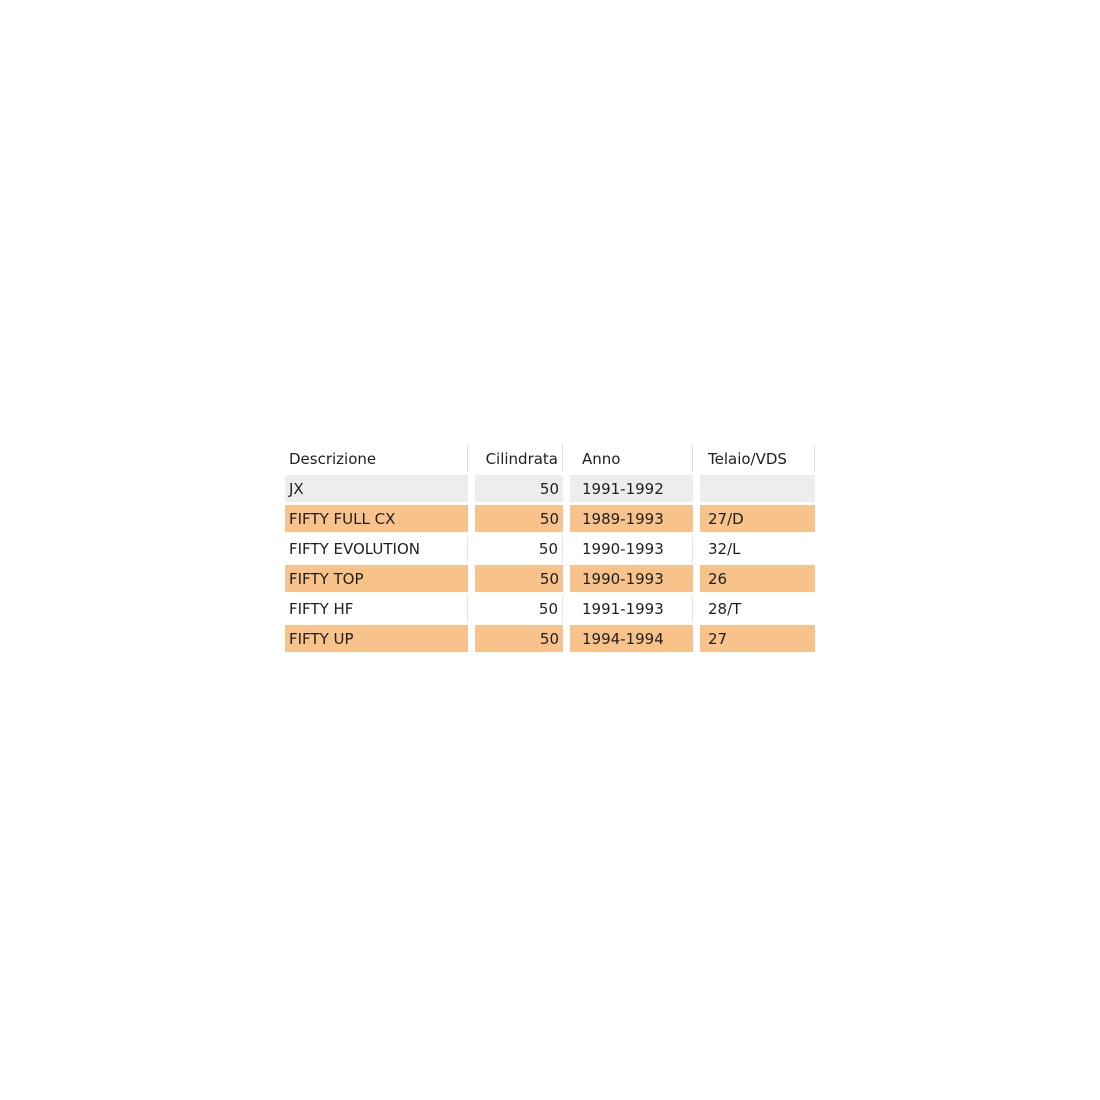  I want to click on table-row: JX 50 1991-1992, so click(550, 488).